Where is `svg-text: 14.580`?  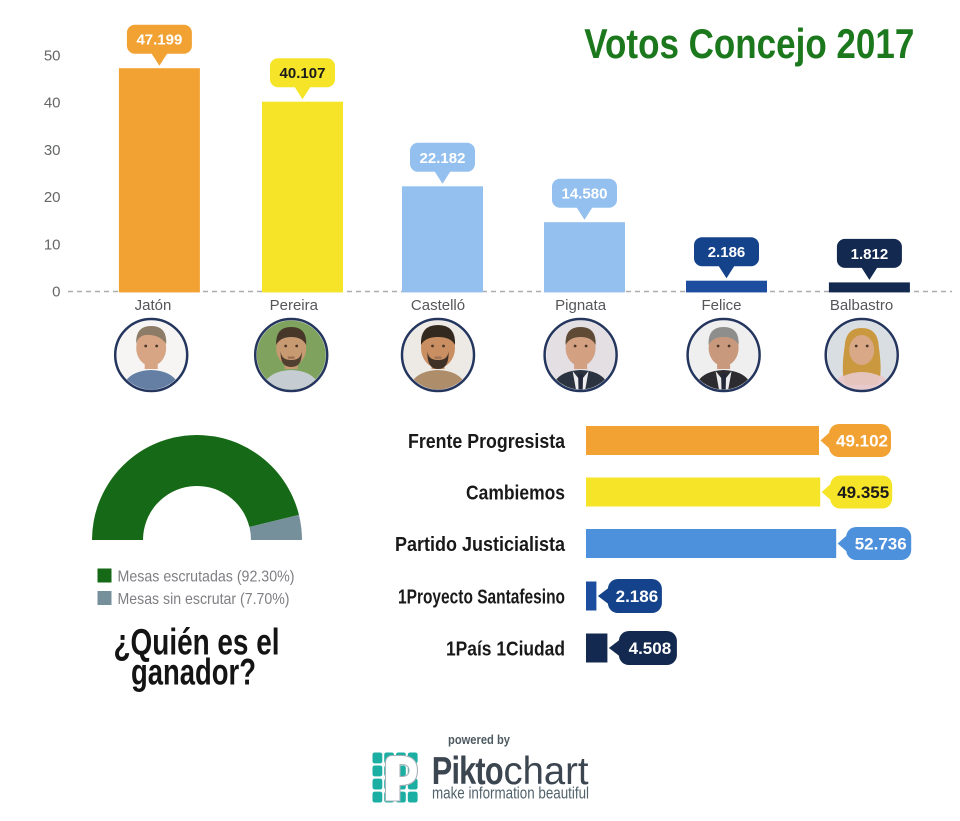 svg-text: 14.580 is located at coordinates (585, 194).